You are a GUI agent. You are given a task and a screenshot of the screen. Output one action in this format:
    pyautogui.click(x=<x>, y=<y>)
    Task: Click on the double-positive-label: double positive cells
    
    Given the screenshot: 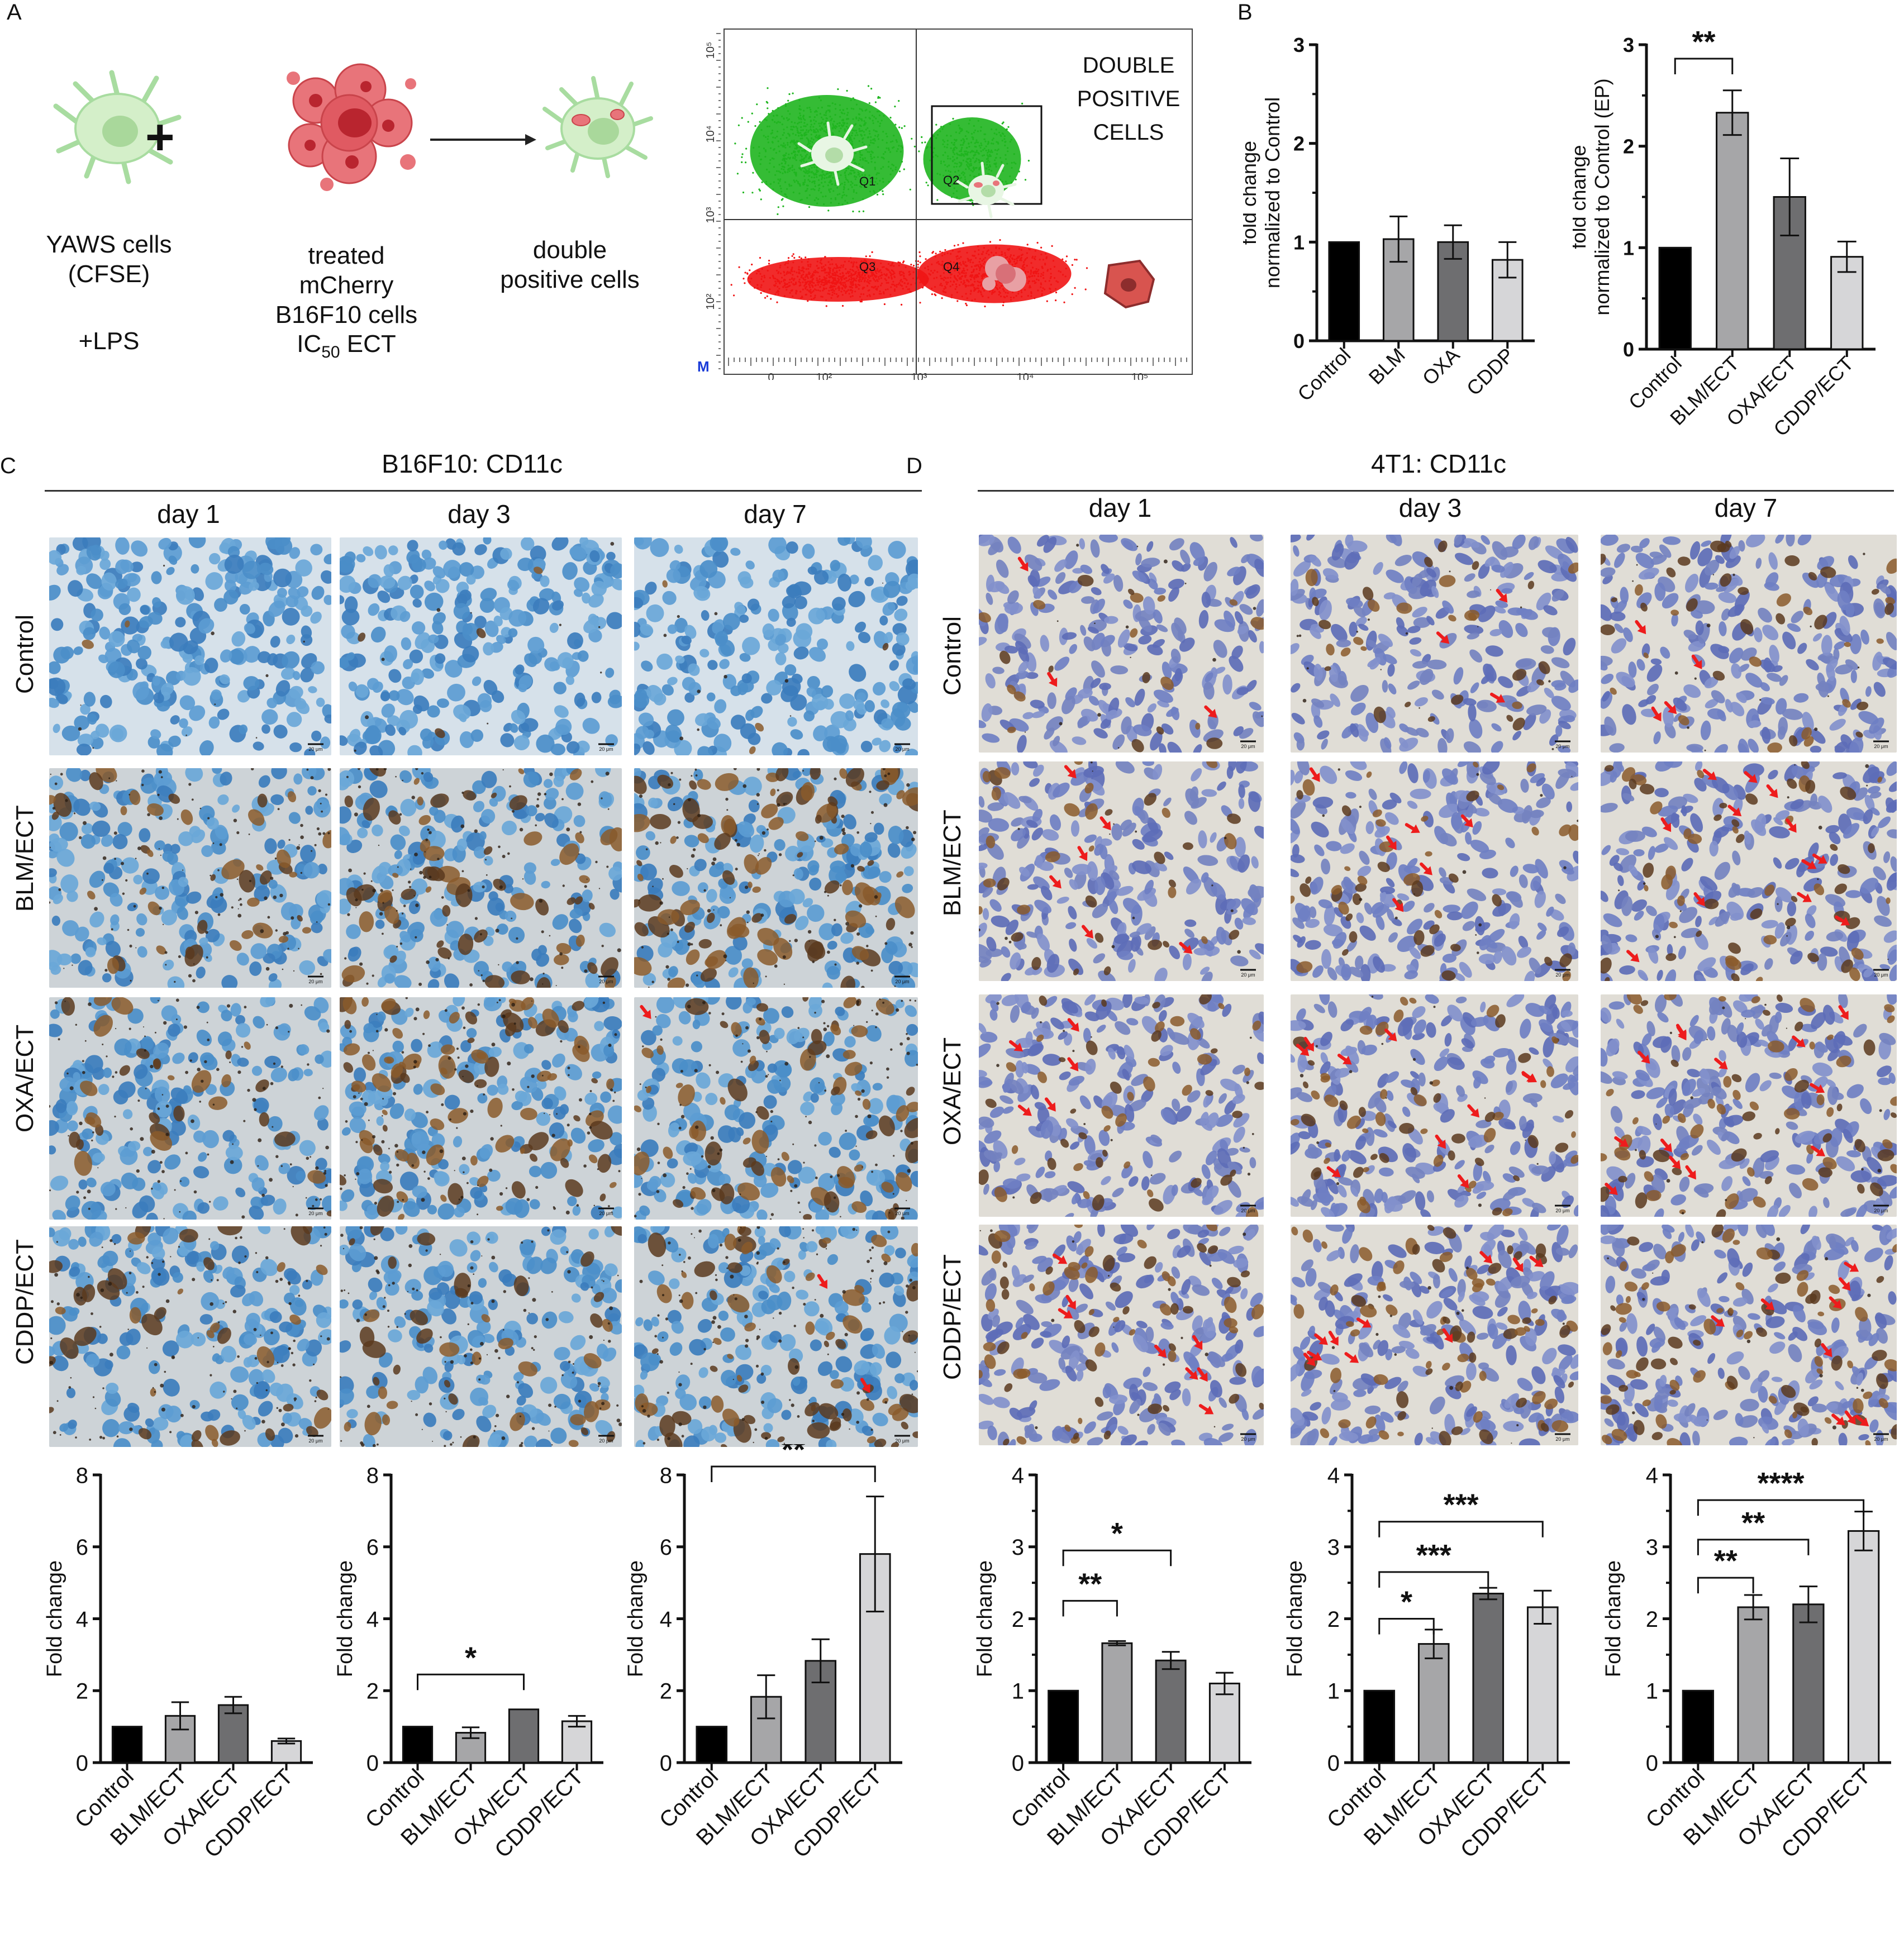 What is the action you would take?
    pyautogui.click(x=570, y=265)
    